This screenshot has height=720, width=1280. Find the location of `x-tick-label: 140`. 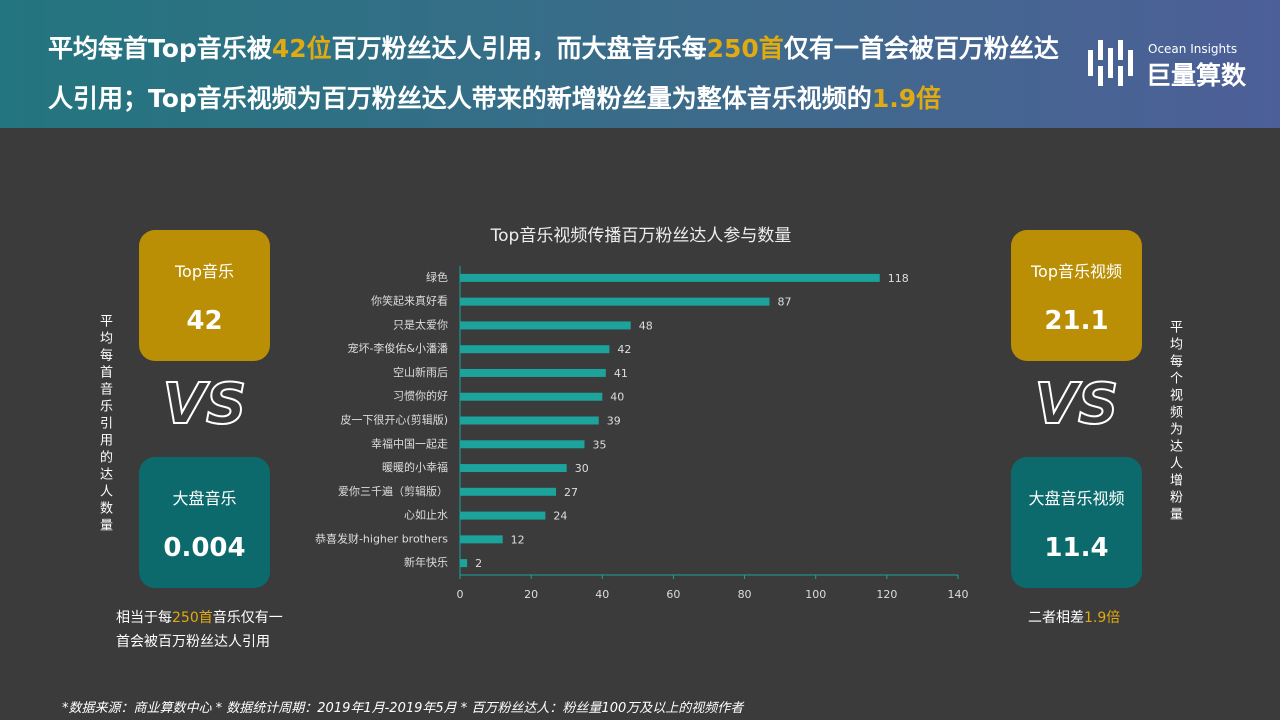

x-tick-label: 140 is located at coordinates (958, 594).